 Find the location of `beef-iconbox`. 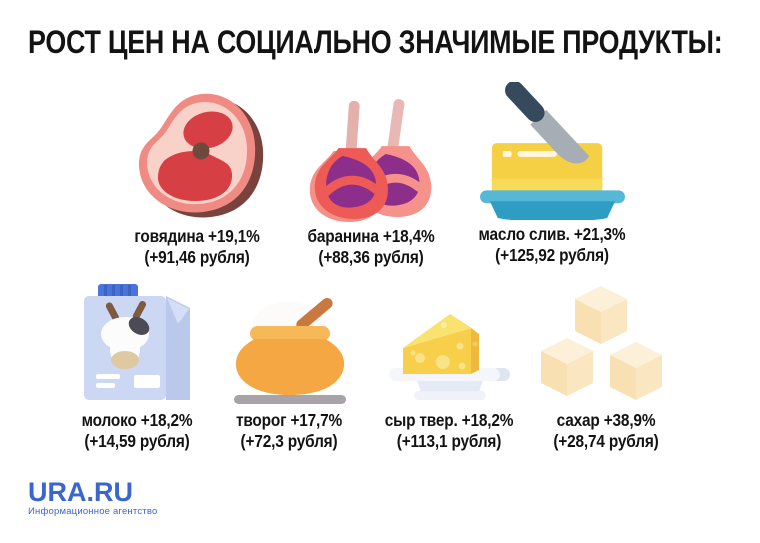

beef-iconbox is located at coordinates (197, 153).